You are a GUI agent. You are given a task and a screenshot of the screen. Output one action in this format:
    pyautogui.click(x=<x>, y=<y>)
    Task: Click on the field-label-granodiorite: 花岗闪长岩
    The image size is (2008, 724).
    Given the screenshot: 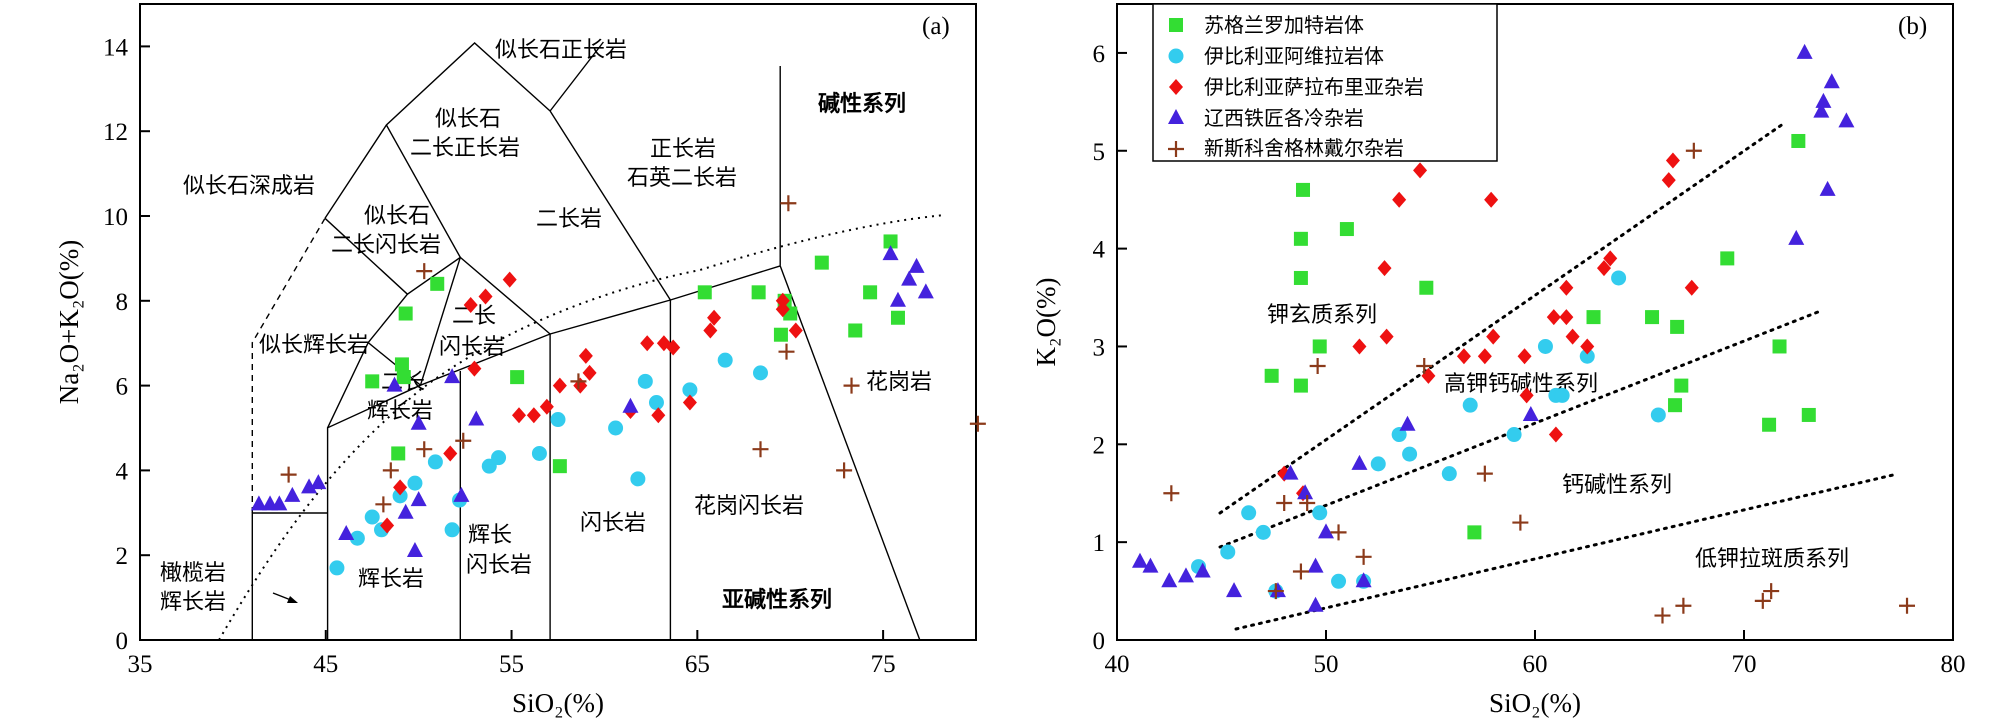 What is the action you would take?
    pyautogui.click(x=749, y=506)
    